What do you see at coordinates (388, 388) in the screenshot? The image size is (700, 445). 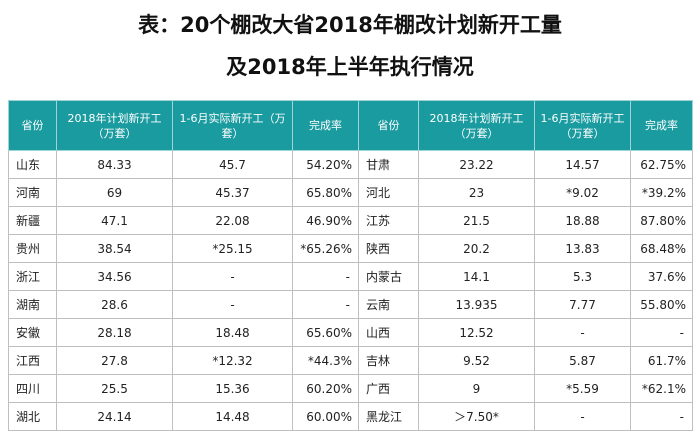 I see `cell-province: 广西` at bounding box center [388, 388].